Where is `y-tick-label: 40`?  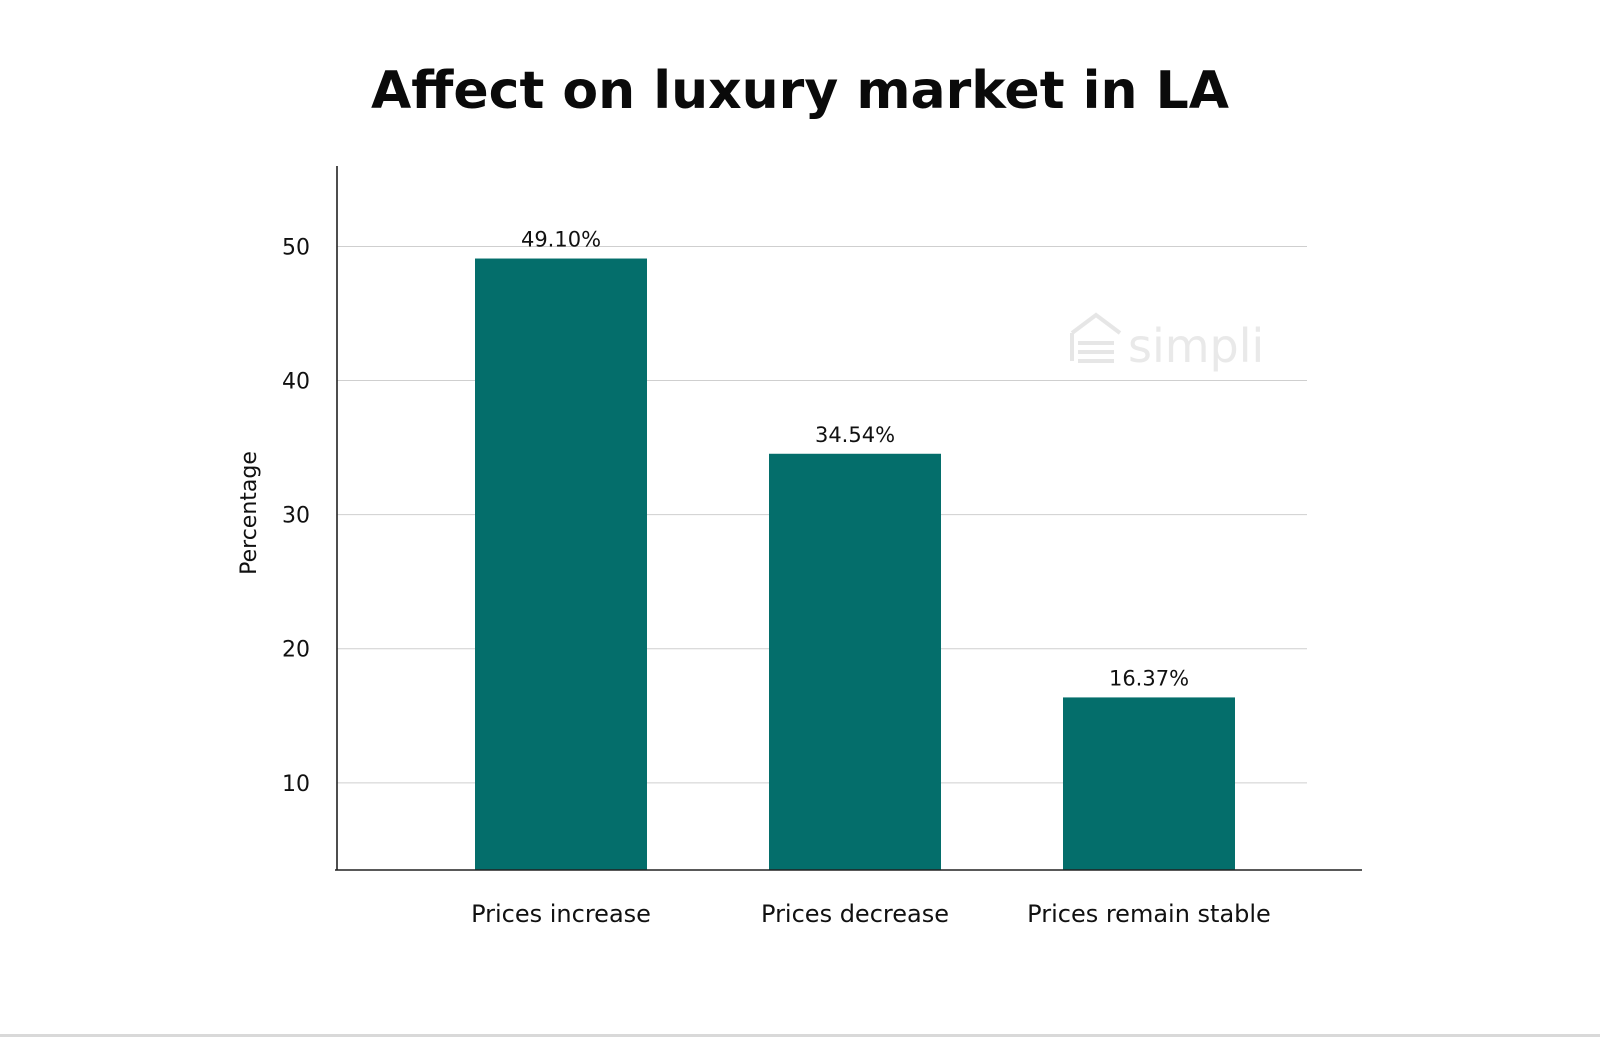 y-tick-label: 40 is located at coordinates (296, 382).